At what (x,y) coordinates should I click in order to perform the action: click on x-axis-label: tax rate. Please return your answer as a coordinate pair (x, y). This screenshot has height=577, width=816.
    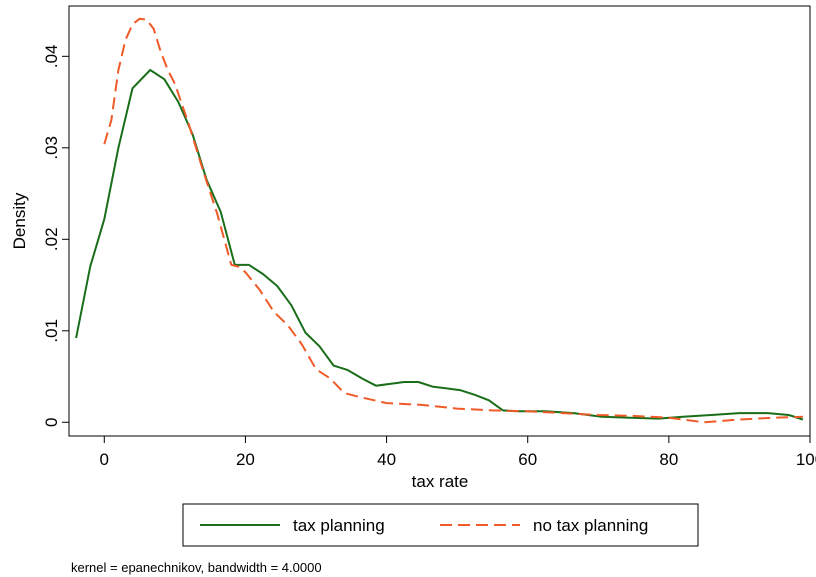
    Looking at the image, I should click on (440, 481).